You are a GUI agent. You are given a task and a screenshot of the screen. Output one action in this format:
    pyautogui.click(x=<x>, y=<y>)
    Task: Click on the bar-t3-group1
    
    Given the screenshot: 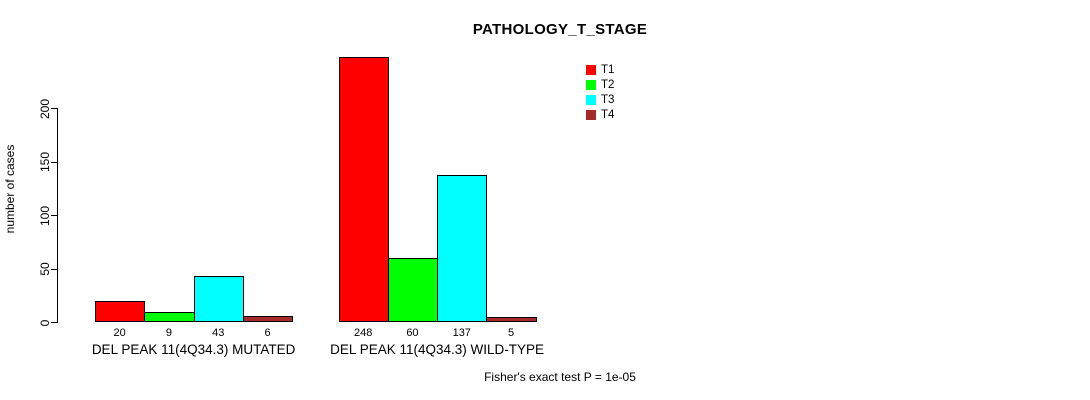 What is the action you would take?
    pyautogui.click(x=218, y=298)
    